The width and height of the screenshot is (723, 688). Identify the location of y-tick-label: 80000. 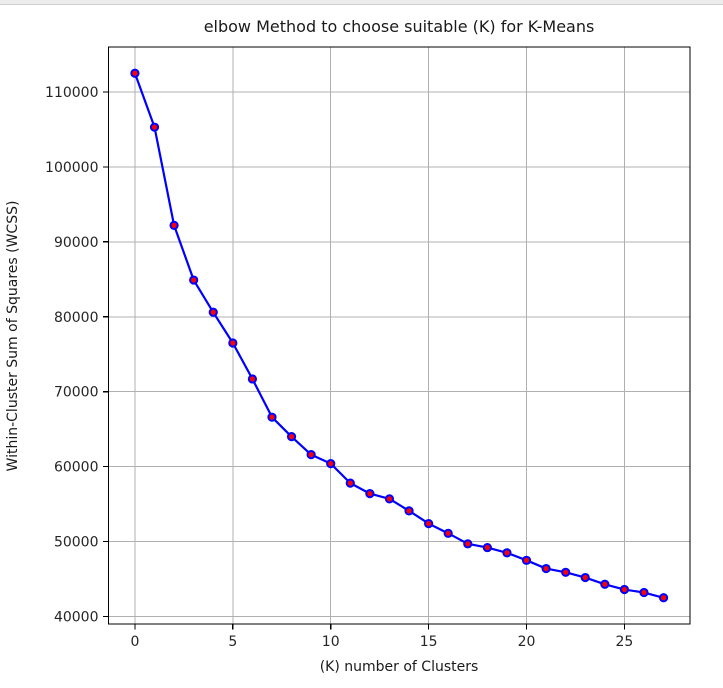
(76, 318).